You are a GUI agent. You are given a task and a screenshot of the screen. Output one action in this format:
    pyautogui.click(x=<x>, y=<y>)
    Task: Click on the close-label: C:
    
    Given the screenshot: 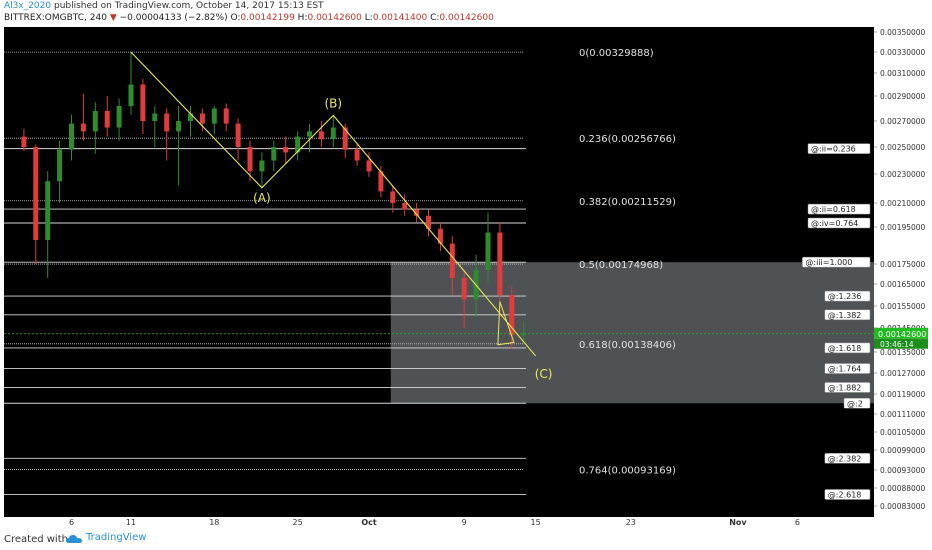 What is the action you would take?
    pyautogui.click(x=433, y=18)
    